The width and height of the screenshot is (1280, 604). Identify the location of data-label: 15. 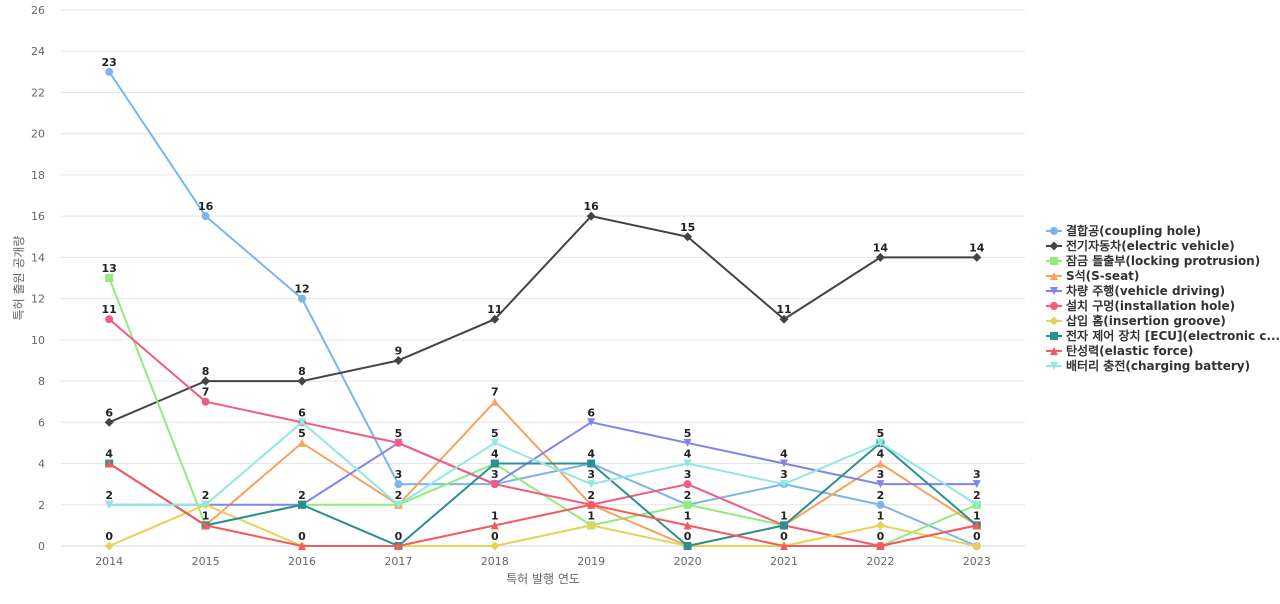
(687, 227).